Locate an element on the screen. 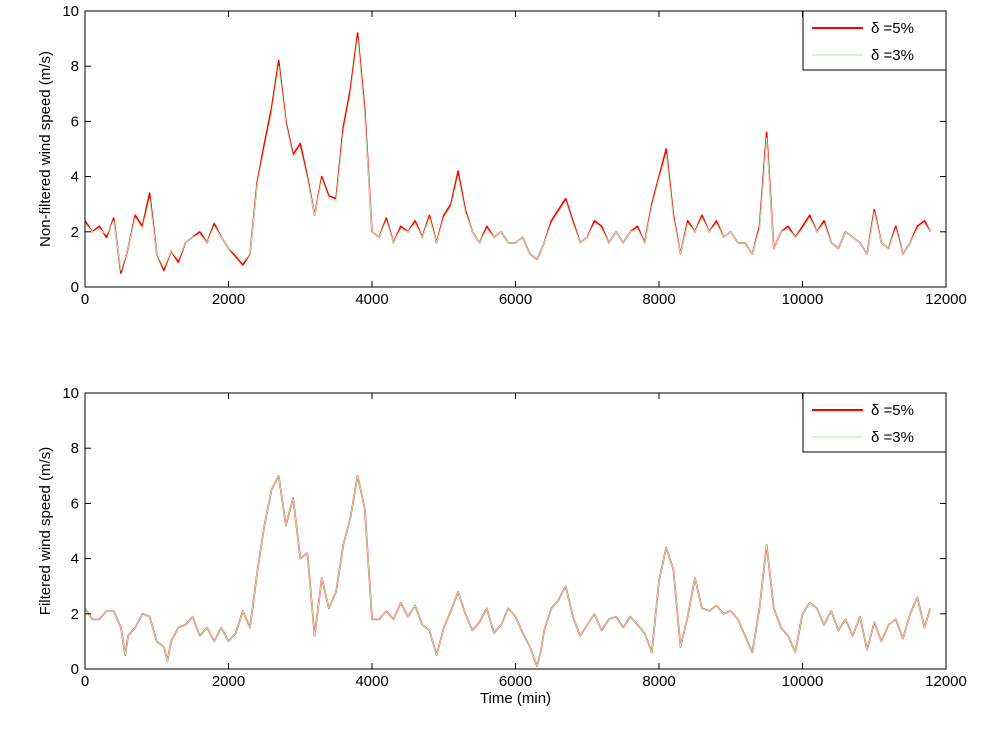  top-plot-legend-label-2: δ =3% is located at coordinates (892, 55).